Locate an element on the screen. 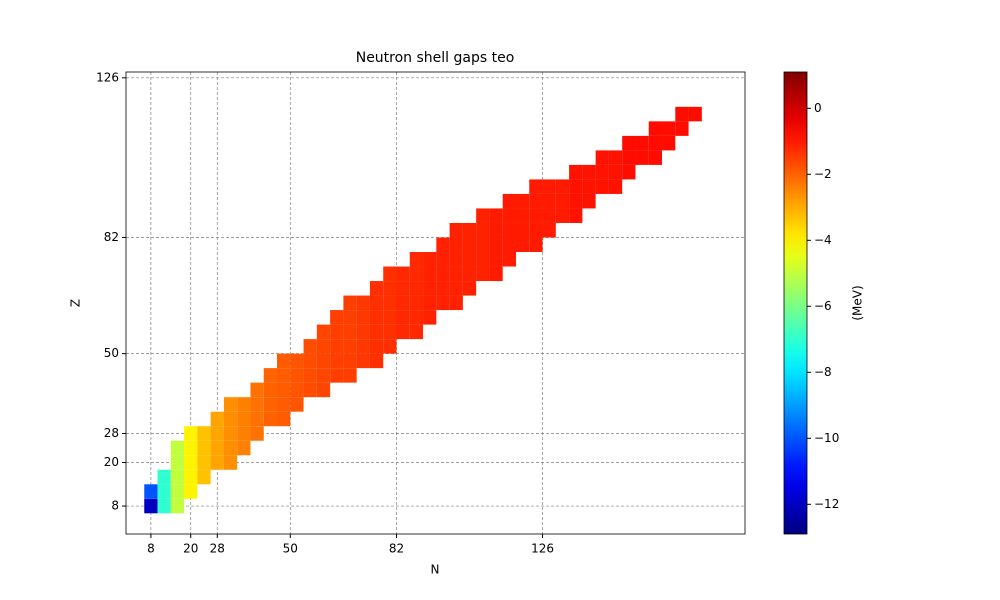 This screenshot has width=1000, height=600. y-tick-label: 28 is located at coordinates (111, 433).